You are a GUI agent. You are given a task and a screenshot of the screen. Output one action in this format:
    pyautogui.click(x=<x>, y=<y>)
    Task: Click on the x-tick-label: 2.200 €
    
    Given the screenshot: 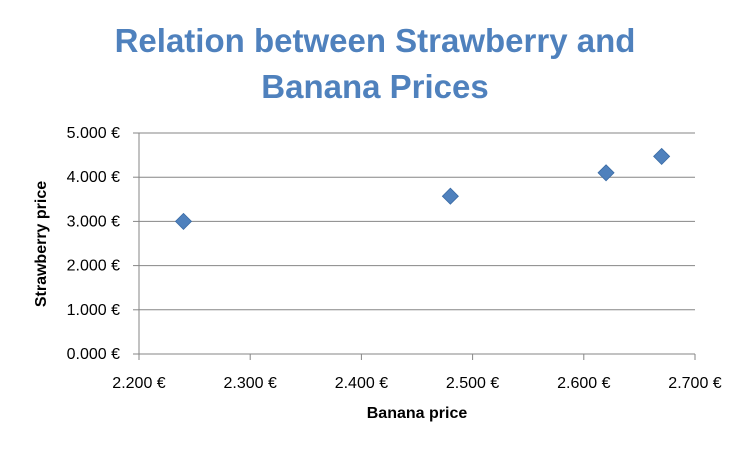 What is the action you would take?
    pyautogui.click(x=138, y=383)
    